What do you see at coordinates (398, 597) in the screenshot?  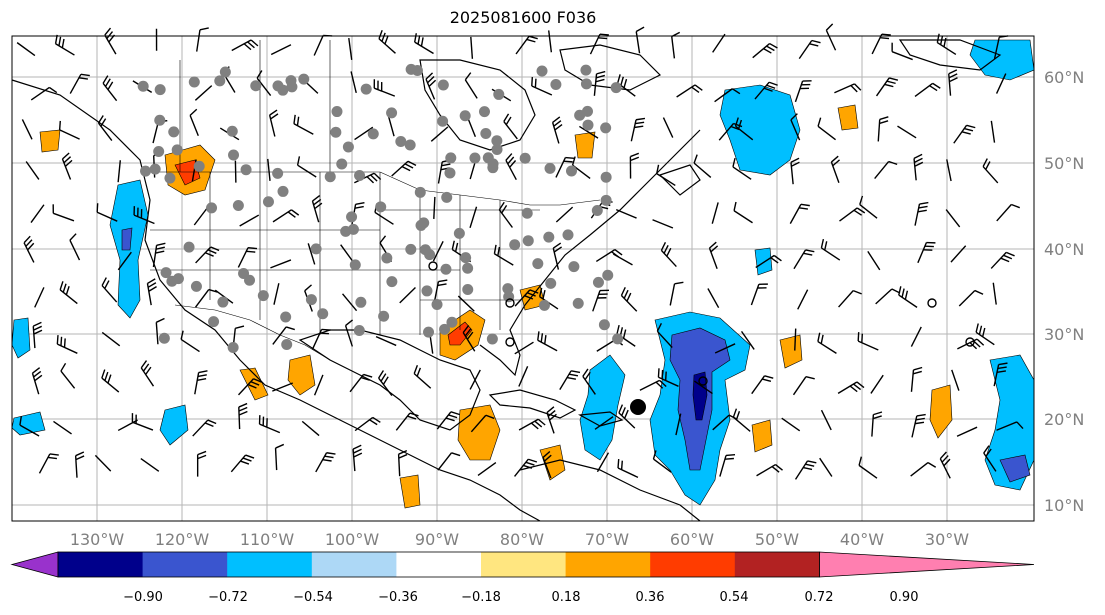 I see `colorbar-tick-label: −0.36` at bounding box center [398, 597].